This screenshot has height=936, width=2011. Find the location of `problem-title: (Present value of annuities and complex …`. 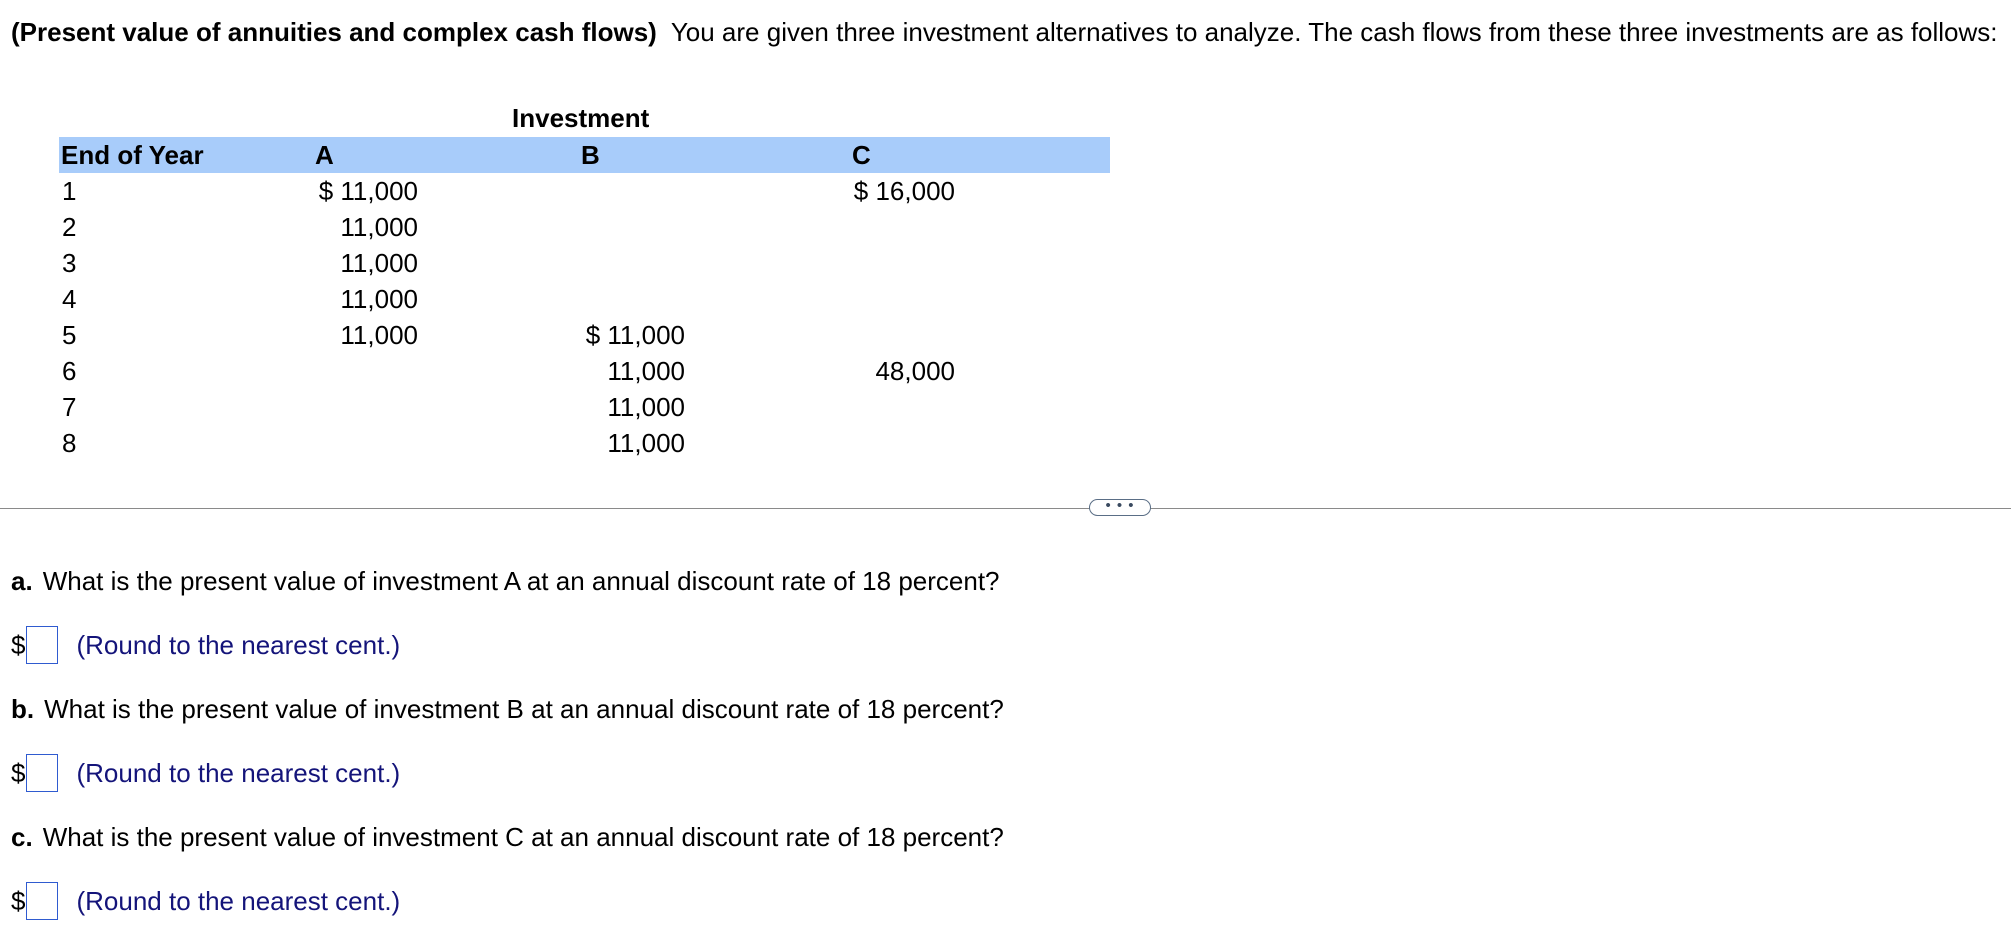

problem-title: (Present value of annuities and complex … is located at coordinates (334, 32).